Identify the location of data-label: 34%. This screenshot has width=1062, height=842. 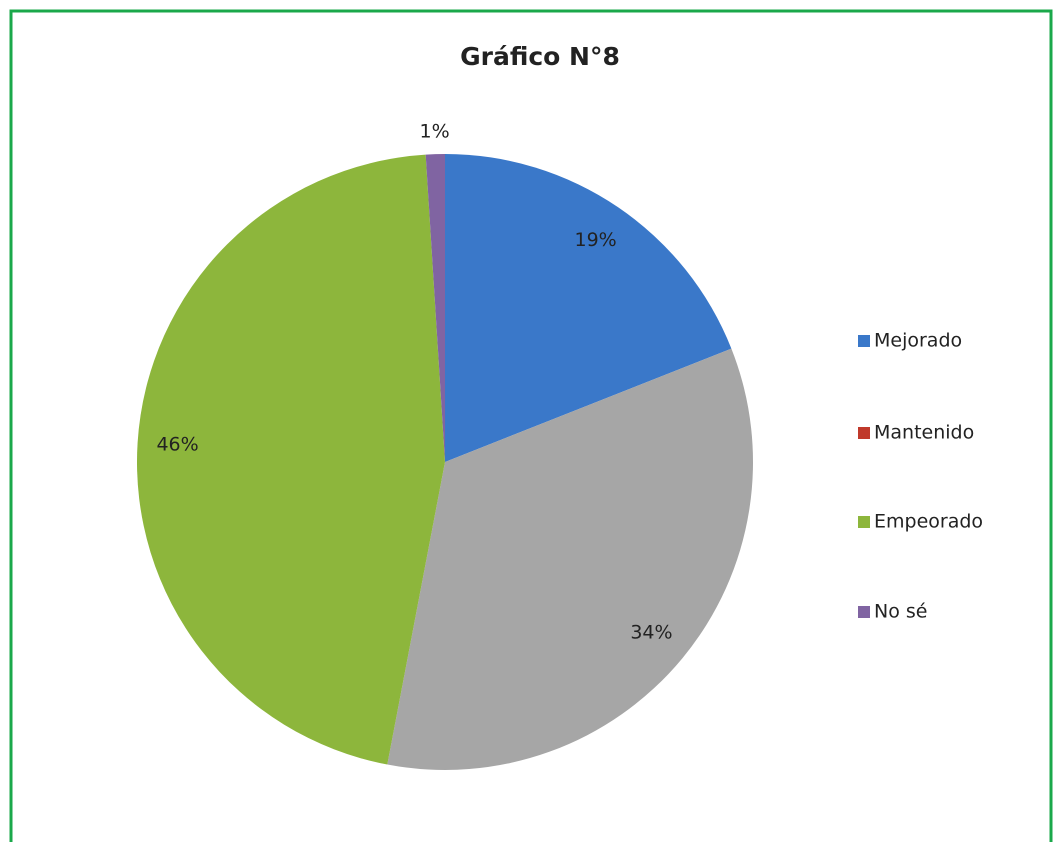
(651, 632).